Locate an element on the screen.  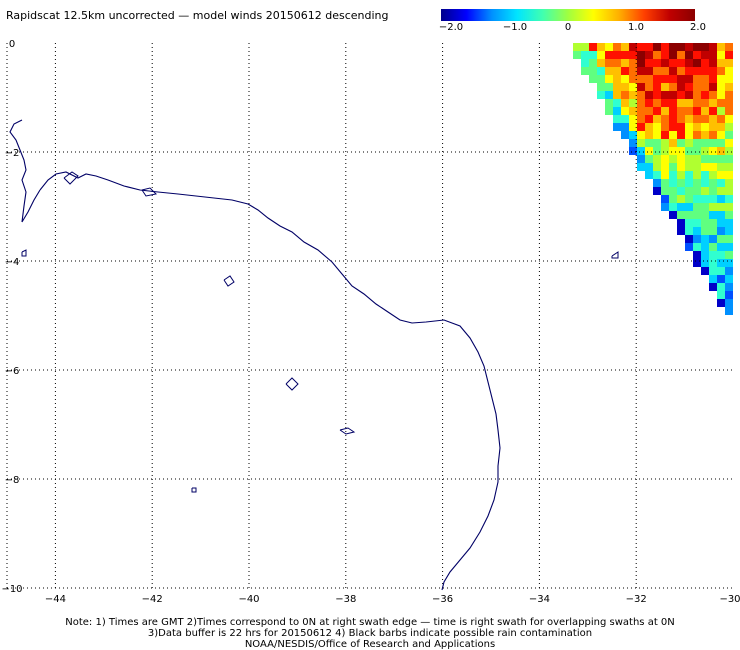
x-tick-label: −32 is located at coordinates (636, 599).